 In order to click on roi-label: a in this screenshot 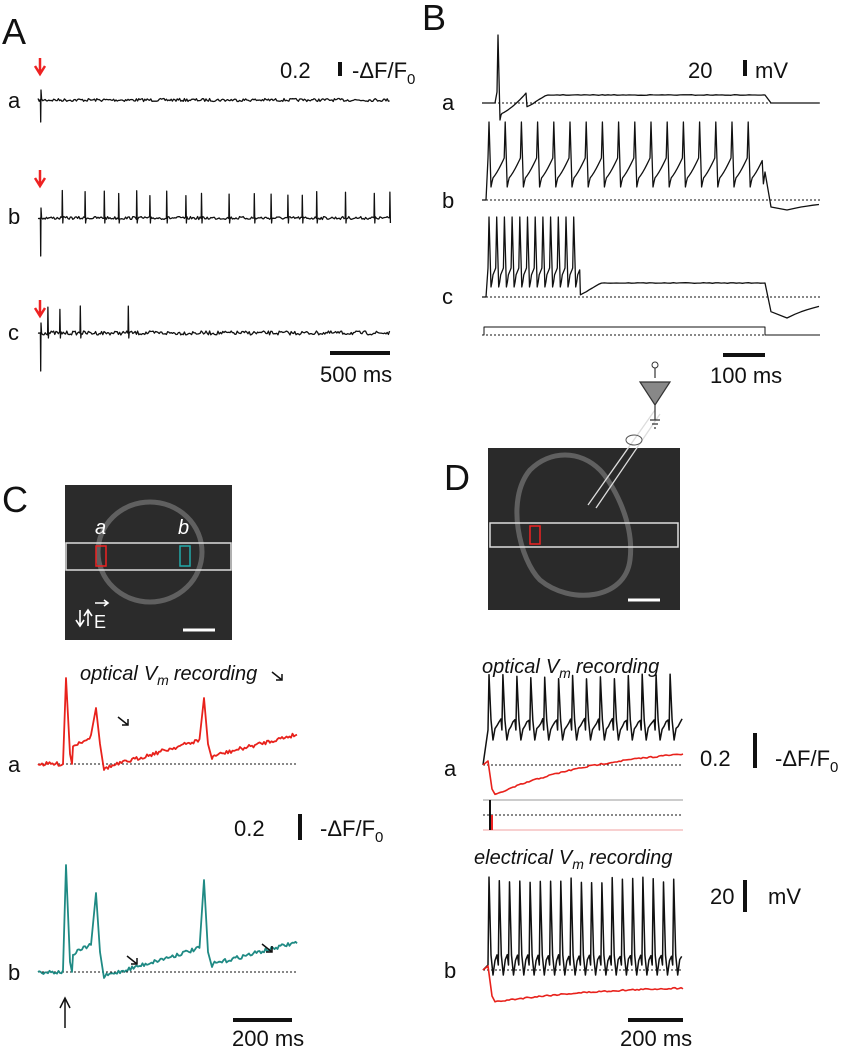, I will do `click(100, 528)`.